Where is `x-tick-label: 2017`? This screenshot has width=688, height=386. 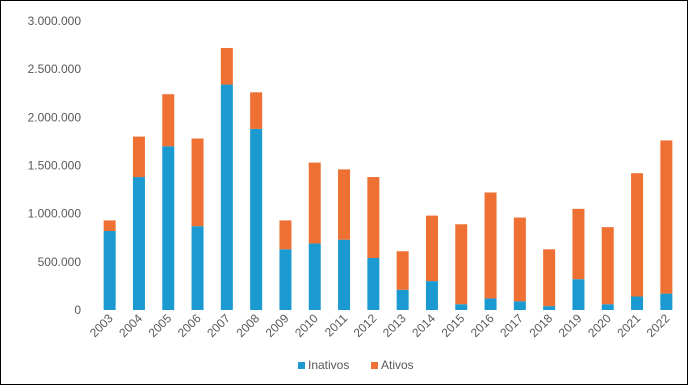 x-tick-label: 2017 is located at coordinates (511, 325).